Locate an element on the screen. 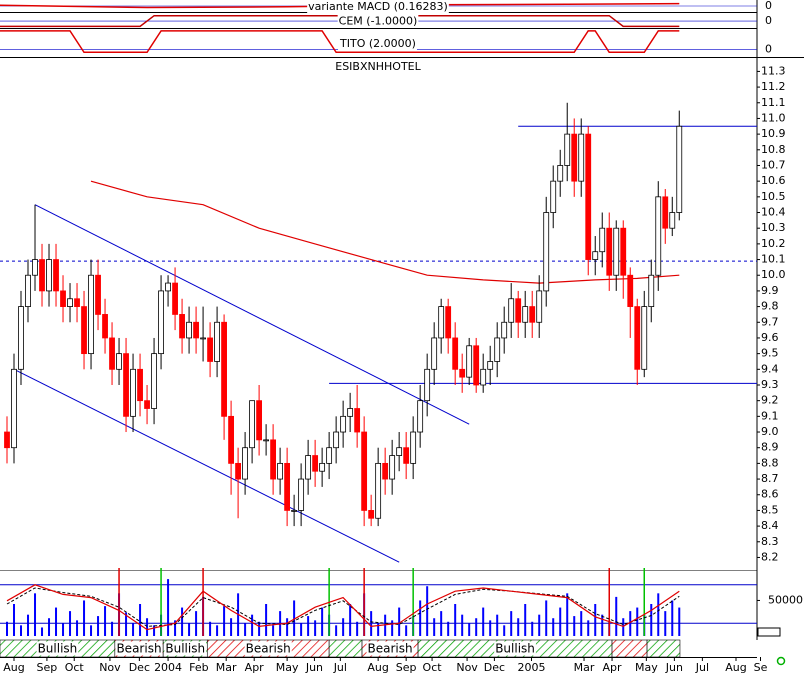 This screenshot has width=804, height=675. x-tick-label: 2004 is located at coordinates (168, 667).